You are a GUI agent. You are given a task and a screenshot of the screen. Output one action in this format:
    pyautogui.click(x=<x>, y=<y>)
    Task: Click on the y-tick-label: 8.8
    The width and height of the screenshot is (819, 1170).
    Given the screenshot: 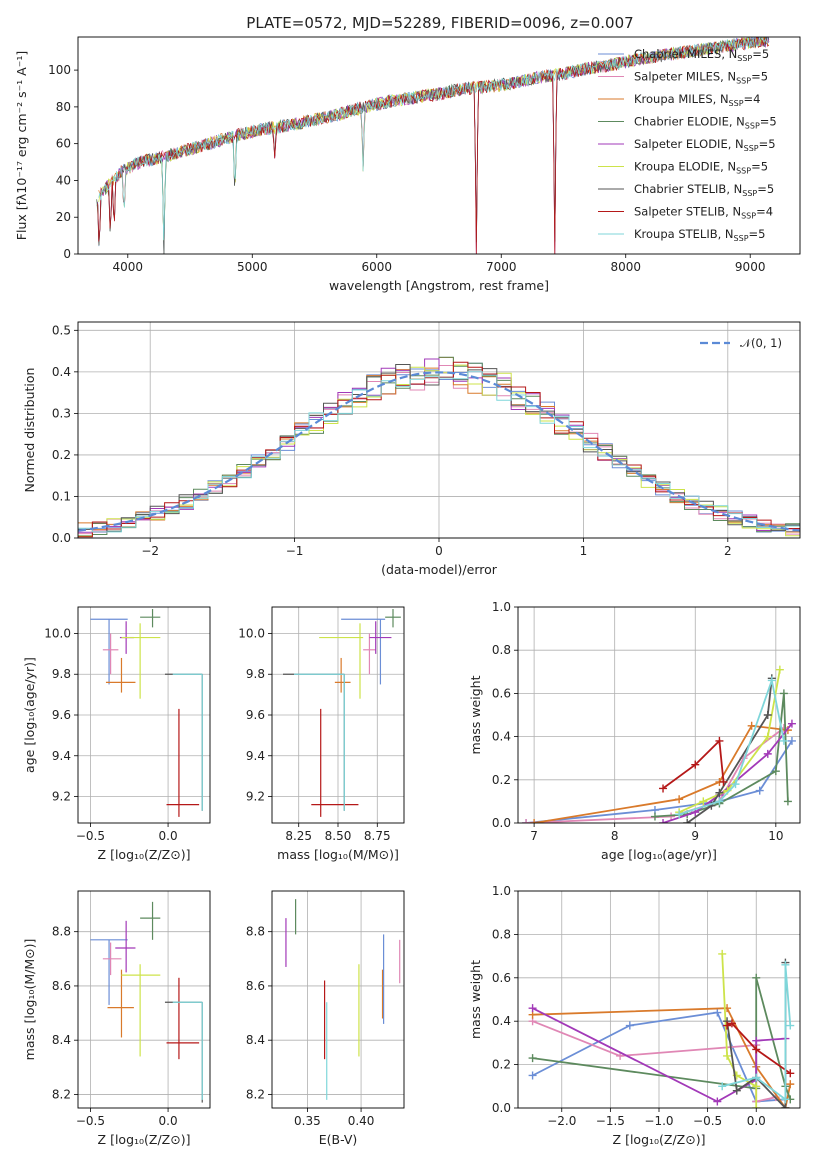 What is the action you would take?
    pyautogui.click(x=255, y=932)
    